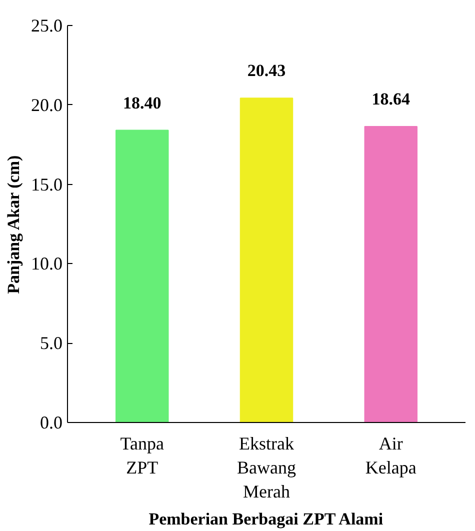 The image size is (475, 531). Describe the element at coordinates (391, 98) in the screenshot. I see `data-label: 18.64` at that location.